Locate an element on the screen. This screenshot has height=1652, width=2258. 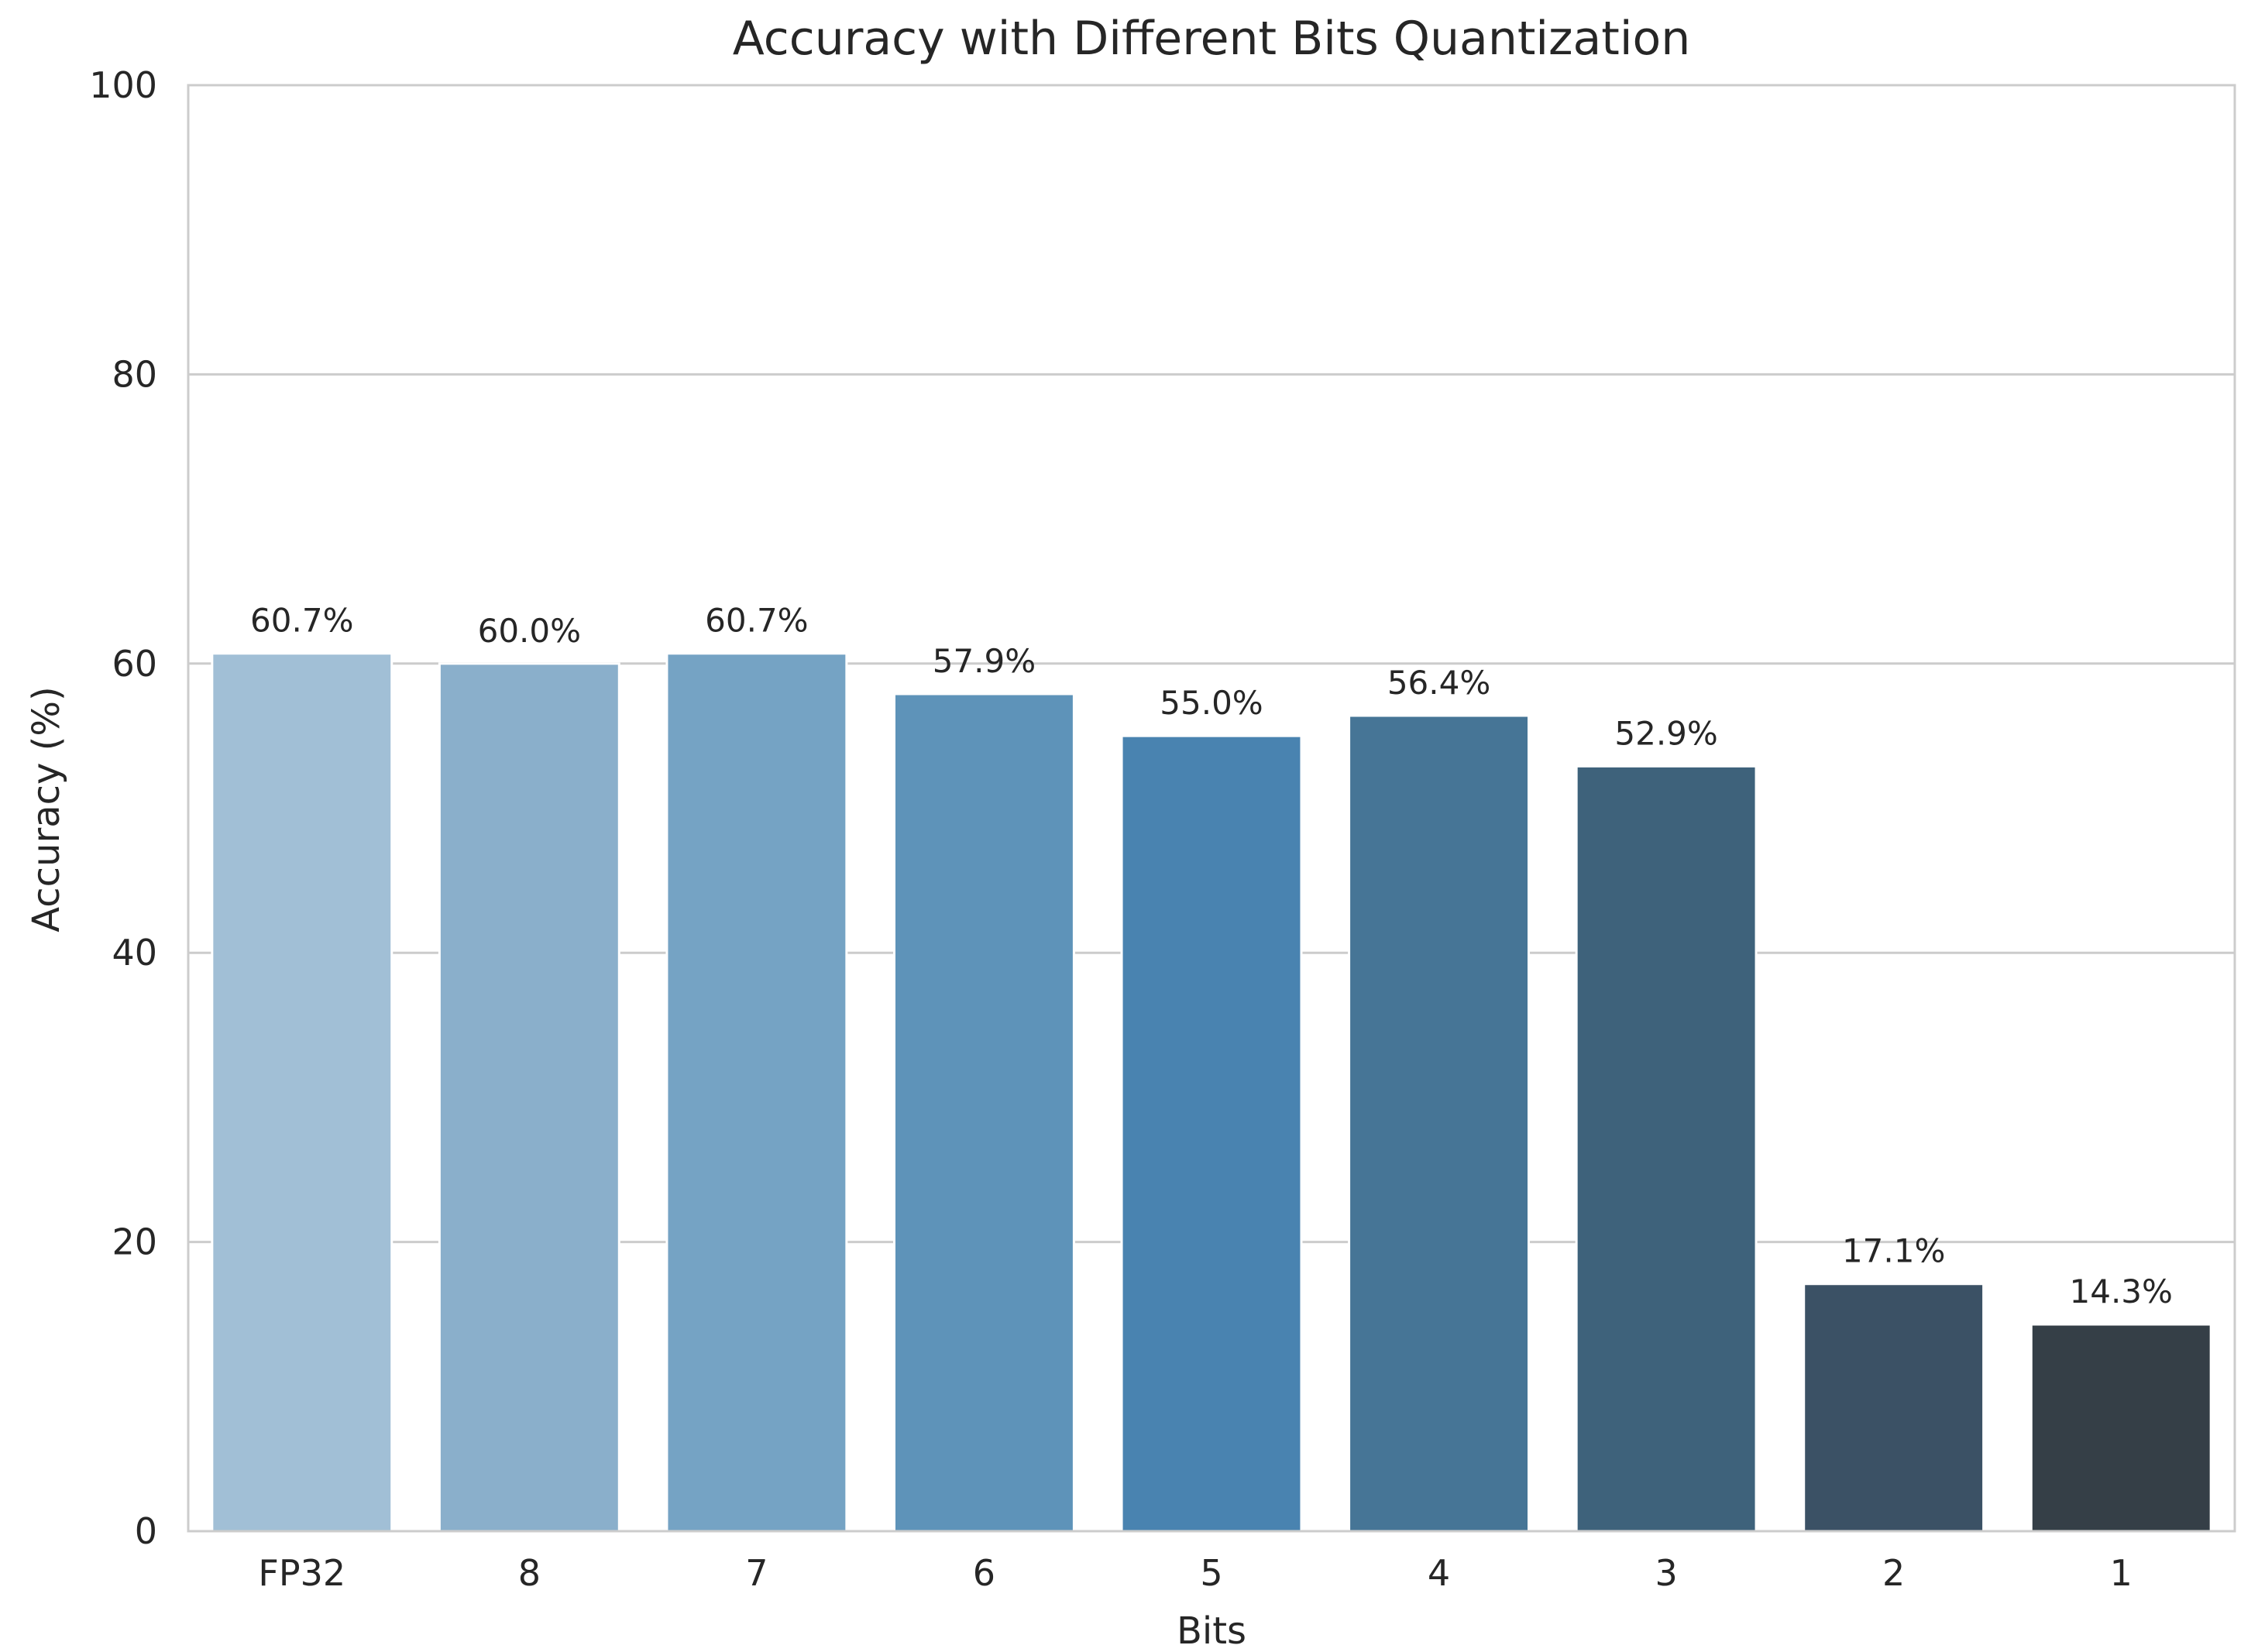
x-tick-label: FP32 is located at coordinates (301, 1573).